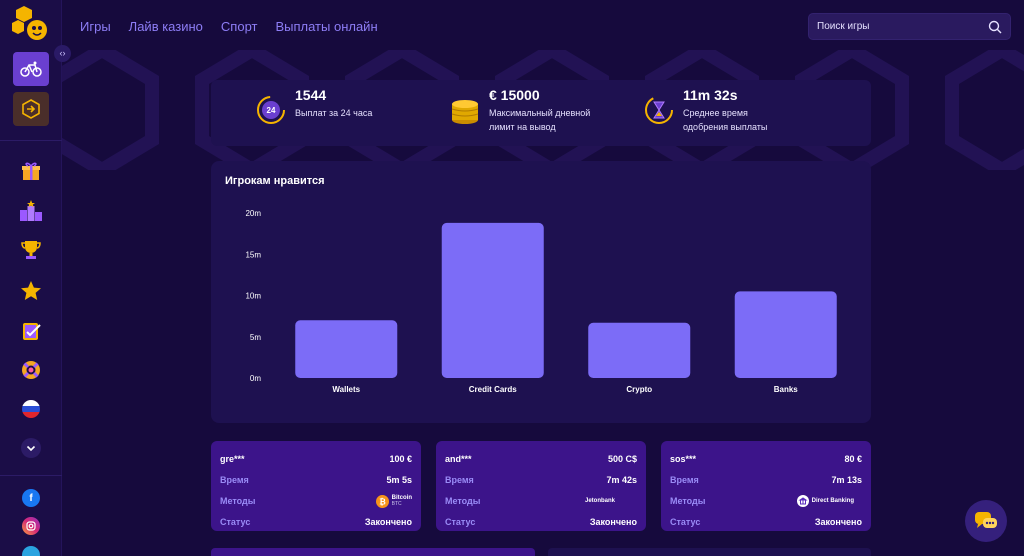 Image resolution: width=1024 pixels, height=556 pixels. Describe the element at coordinates (255, 337) in the screenshot. I see `y-tick-label: 5m` at that location.